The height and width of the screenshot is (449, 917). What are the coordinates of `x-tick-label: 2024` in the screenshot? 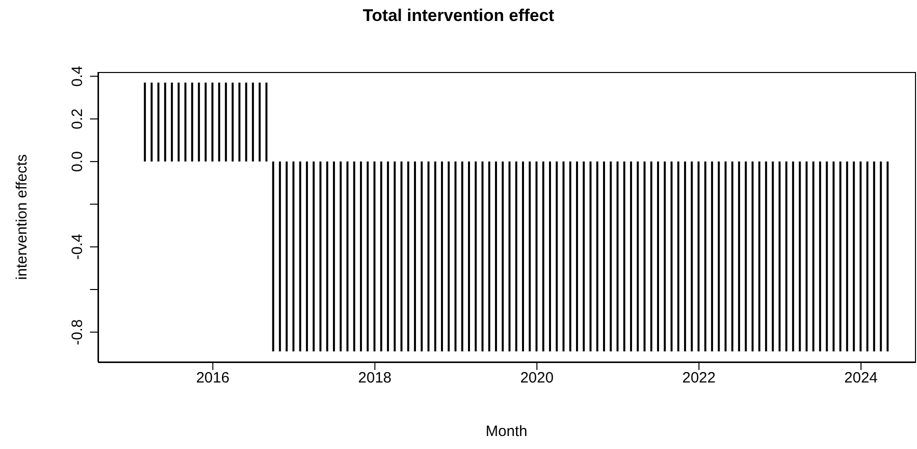 It's located at (861, 378).